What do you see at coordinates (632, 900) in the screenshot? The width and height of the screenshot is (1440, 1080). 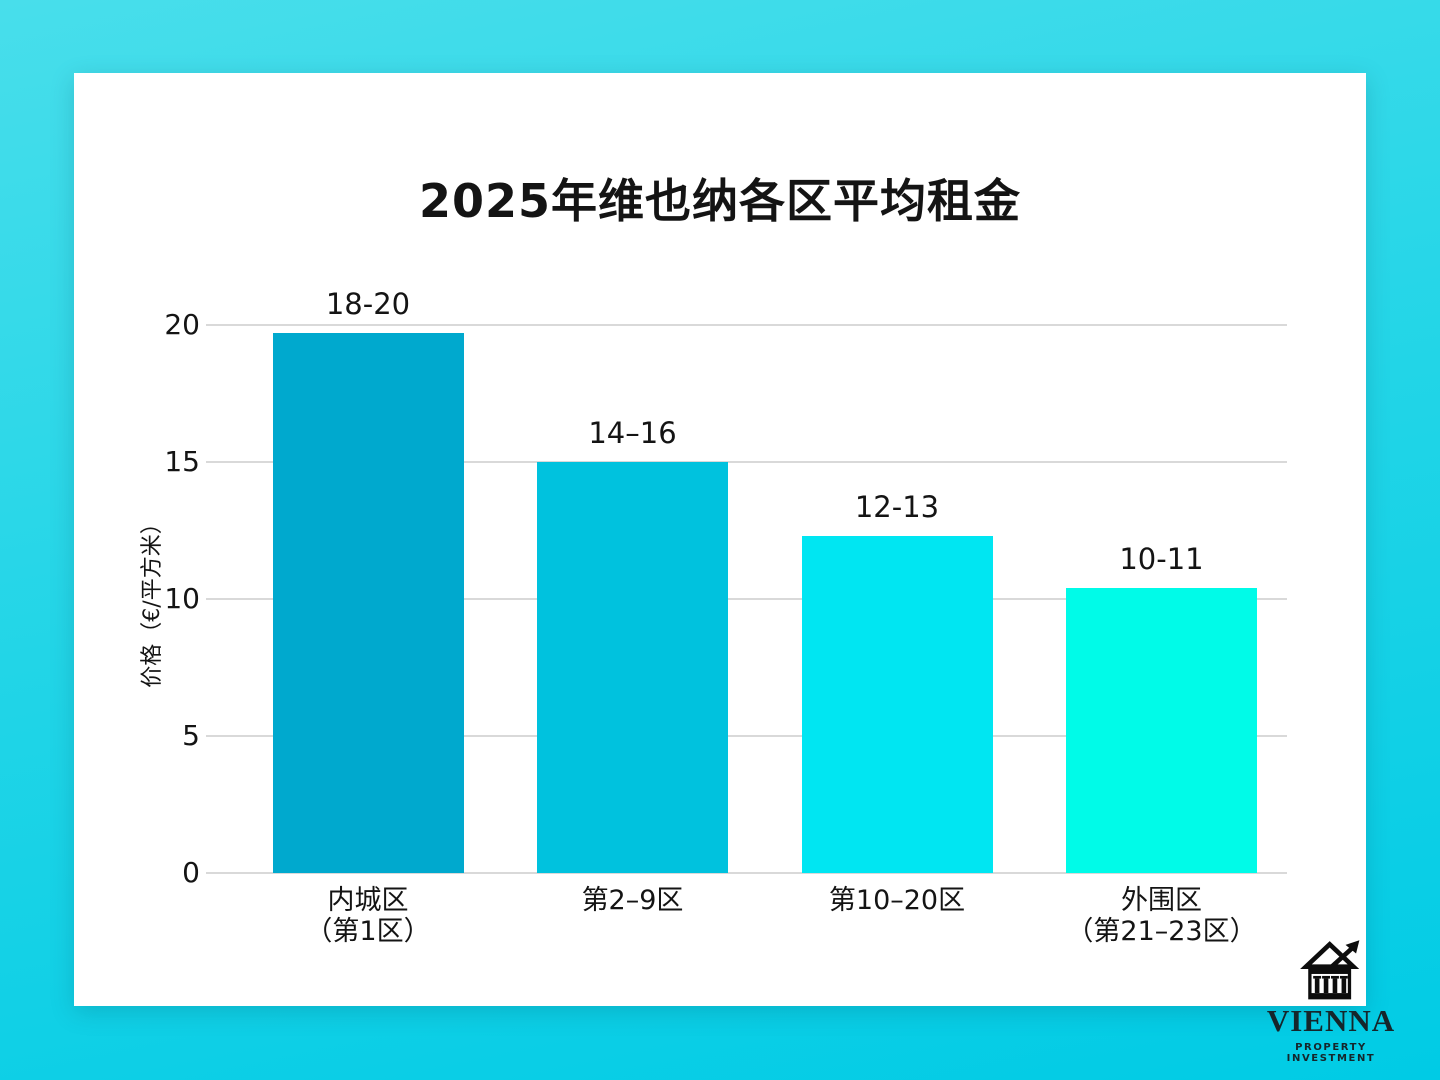 I see `x-tick-label-2: 第2–9区` at bounding box center [632, 900].